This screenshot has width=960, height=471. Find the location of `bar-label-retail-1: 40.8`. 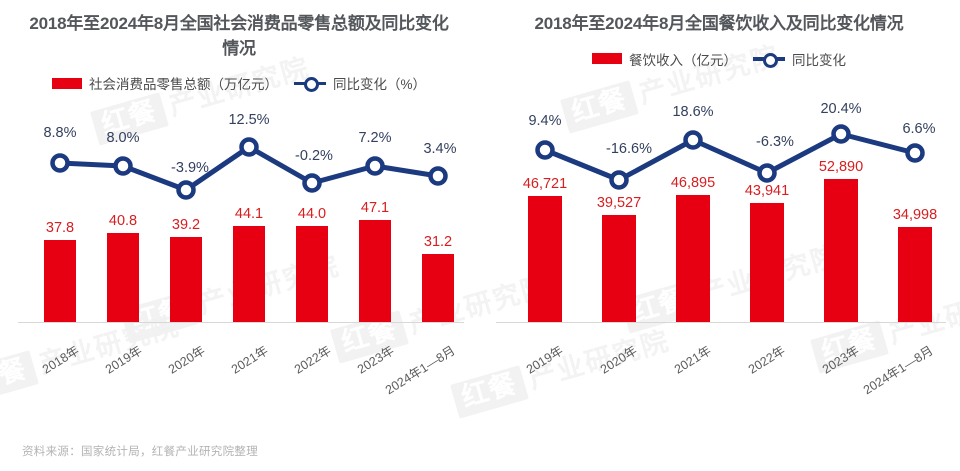

bar-label-retail-1: 40.8 is located at coordinates (123, 221).